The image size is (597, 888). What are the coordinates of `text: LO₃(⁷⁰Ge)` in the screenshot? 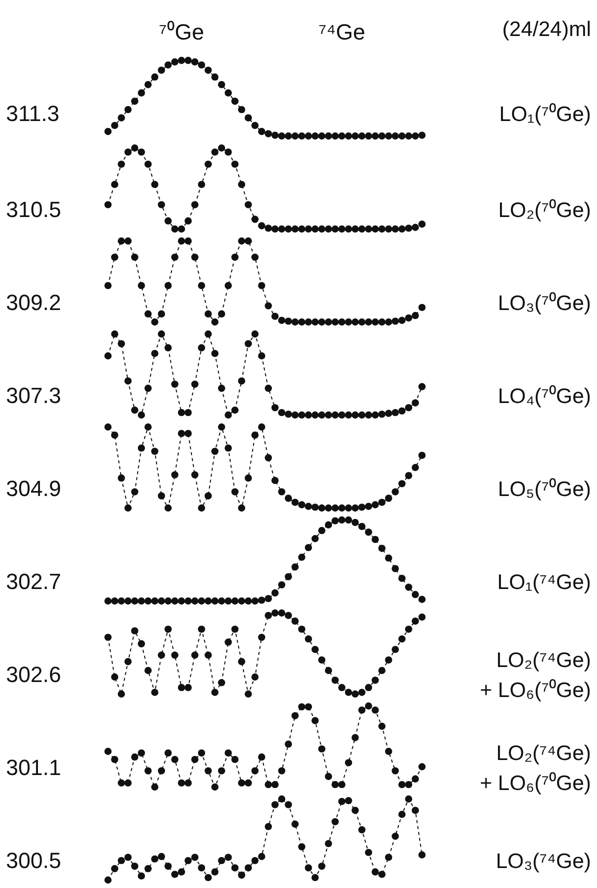 It's located at (544, 303).